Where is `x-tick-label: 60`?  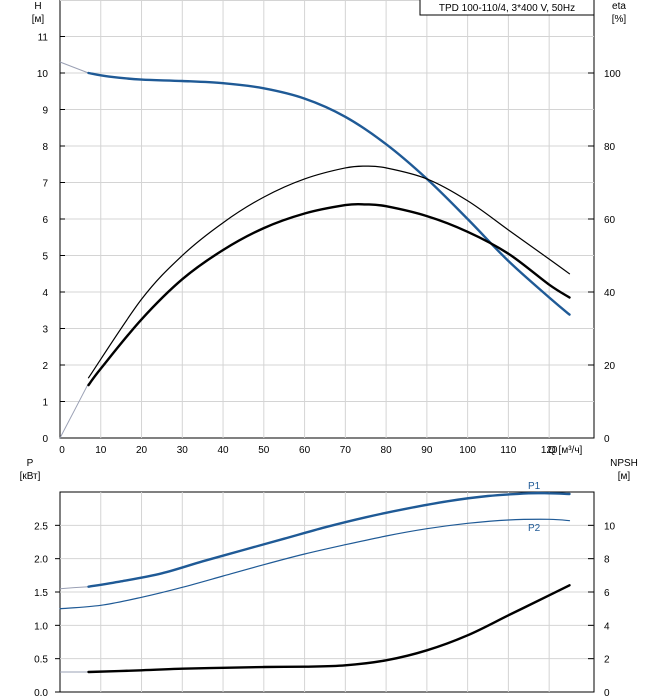
x-tick-label: 60 is located at coordinates (305, 450).